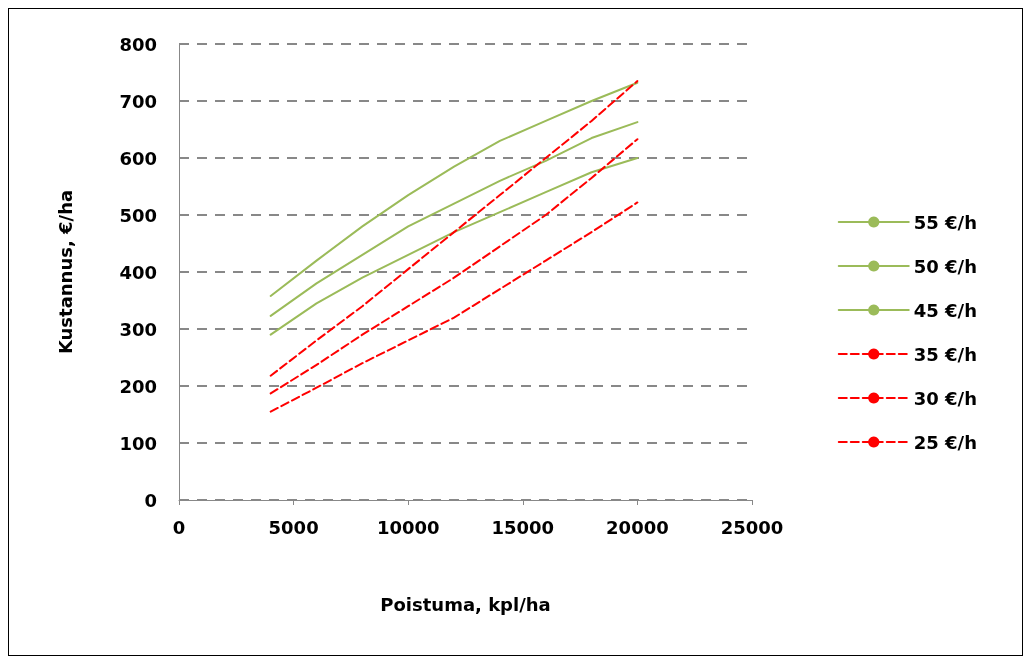 This screenshot has height=665, width=1033. Describe the element at coordinates (138, 101) in the screenshot. I see `y-tick-label: 700` at that location.